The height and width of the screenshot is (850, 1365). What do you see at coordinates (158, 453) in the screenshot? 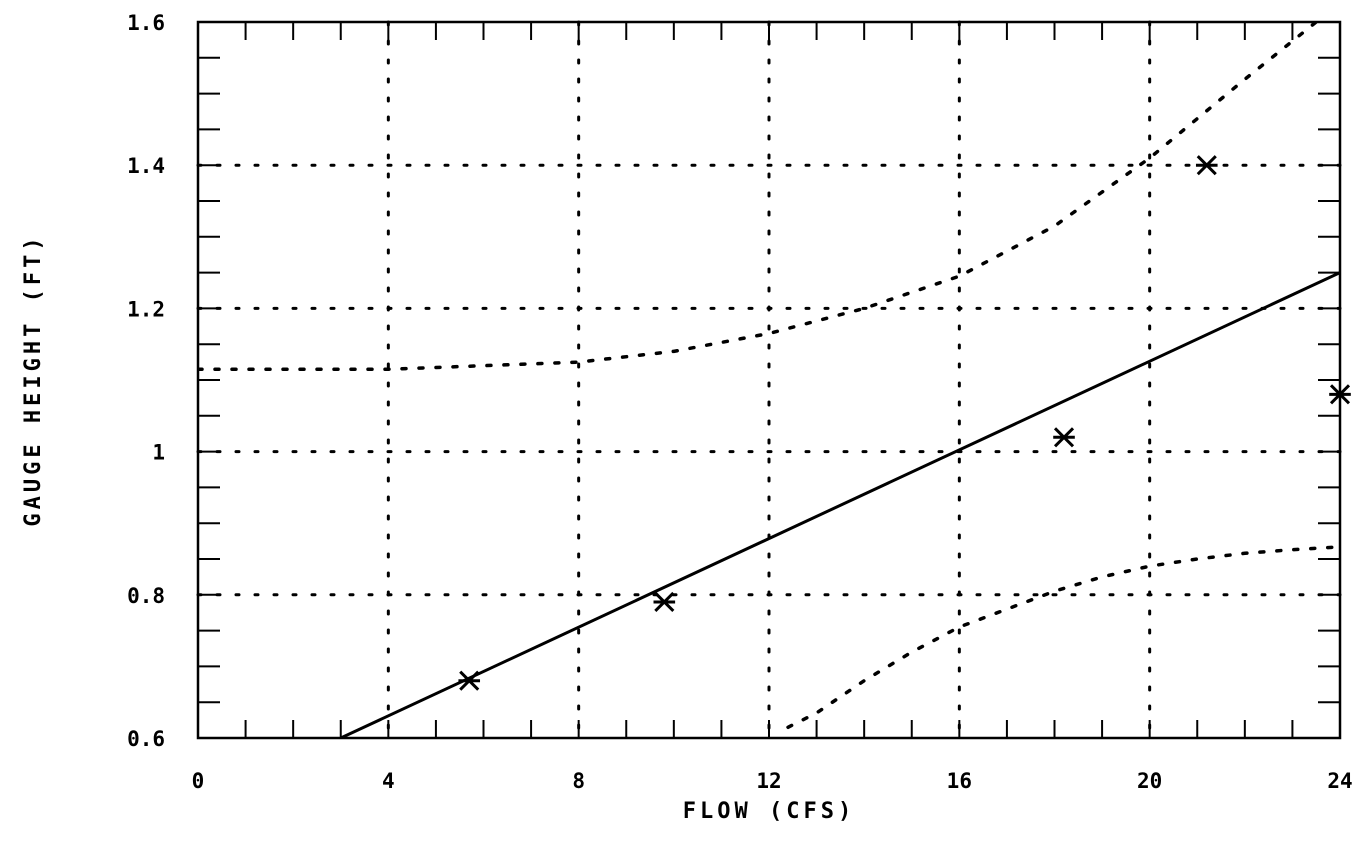
I see `y-tick-label: 1` at bounding box center [158, 453].